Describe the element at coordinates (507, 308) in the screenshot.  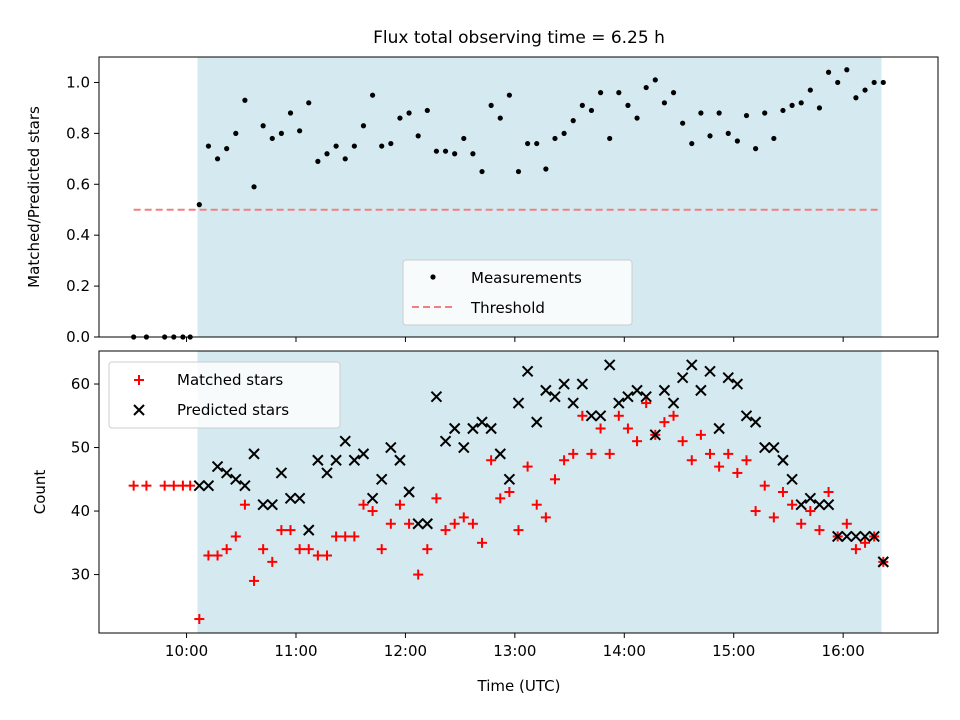
I see `legend-label-threshold: Threshold` at that location.